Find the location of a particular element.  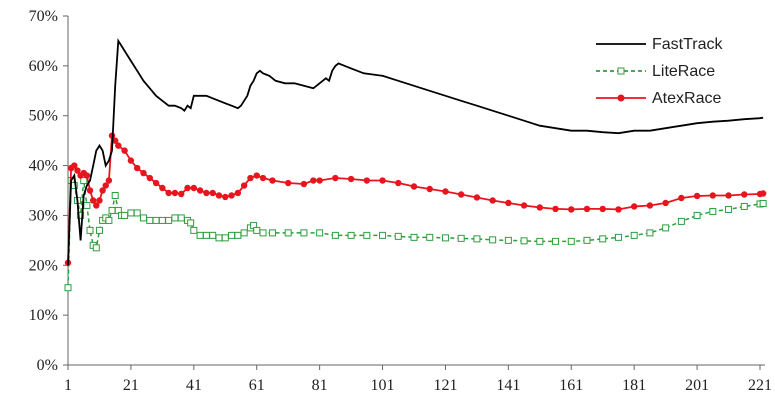

x-tick-label: 181 is located at coordinates (634, 385).